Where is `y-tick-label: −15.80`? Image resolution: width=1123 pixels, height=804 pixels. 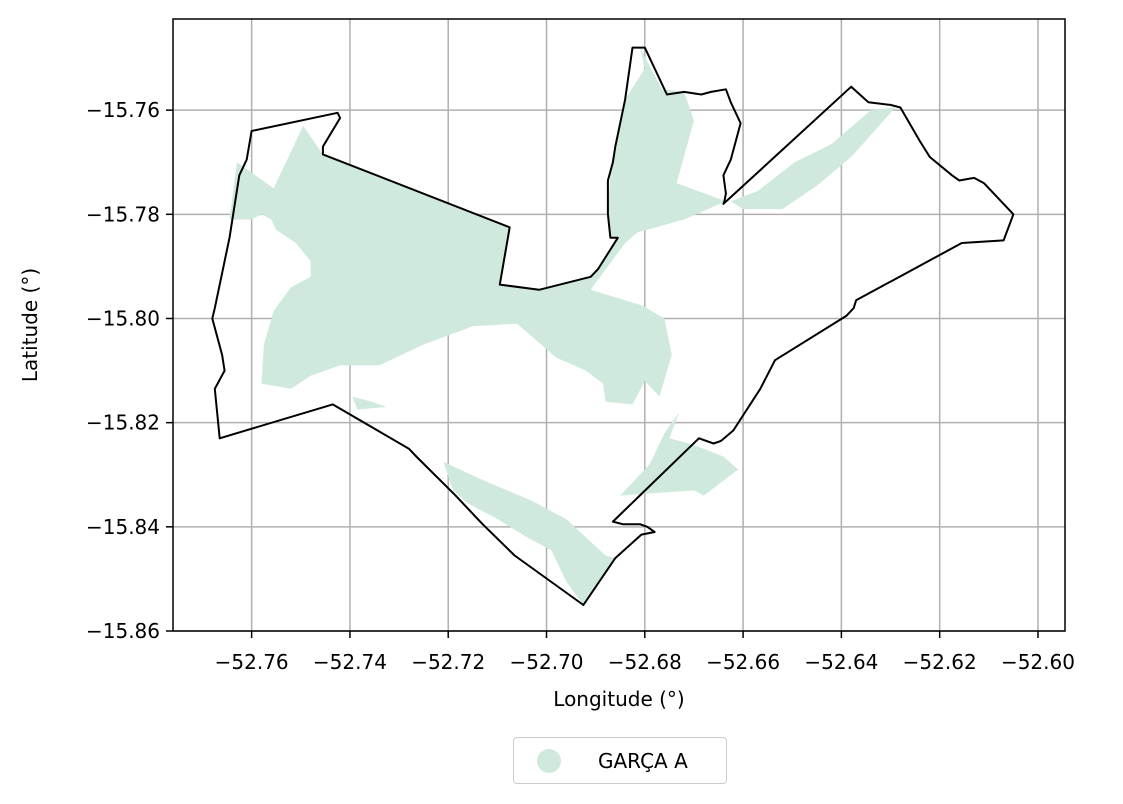 y-tick-label: −15.80 is located at coordinates (123, 318).